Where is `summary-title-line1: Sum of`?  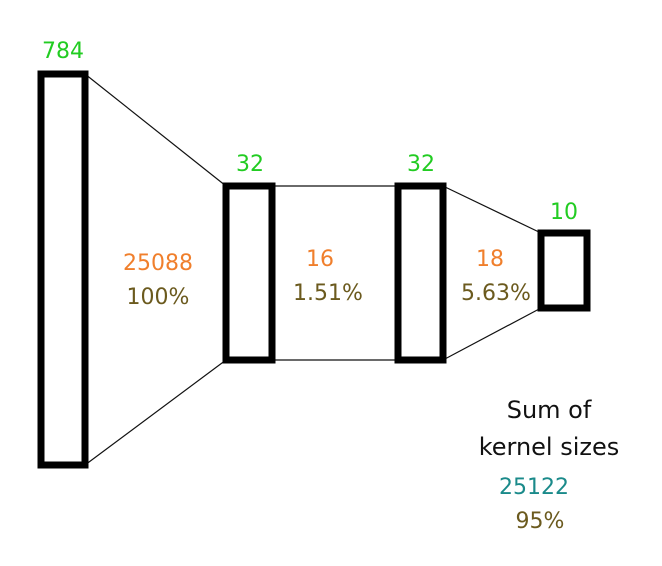 summary-title-line1: Sum of is located at coordinates (549, 410).